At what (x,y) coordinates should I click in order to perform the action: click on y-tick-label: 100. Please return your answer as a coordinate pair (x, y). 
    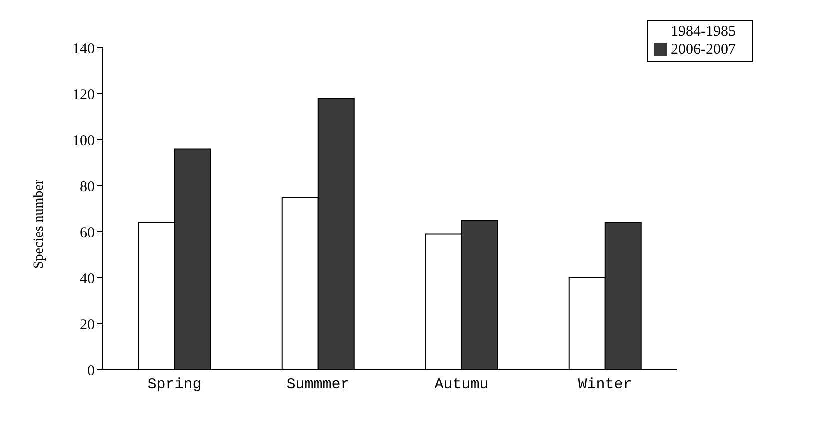
    Looking at the image, I should click on (83, 141).